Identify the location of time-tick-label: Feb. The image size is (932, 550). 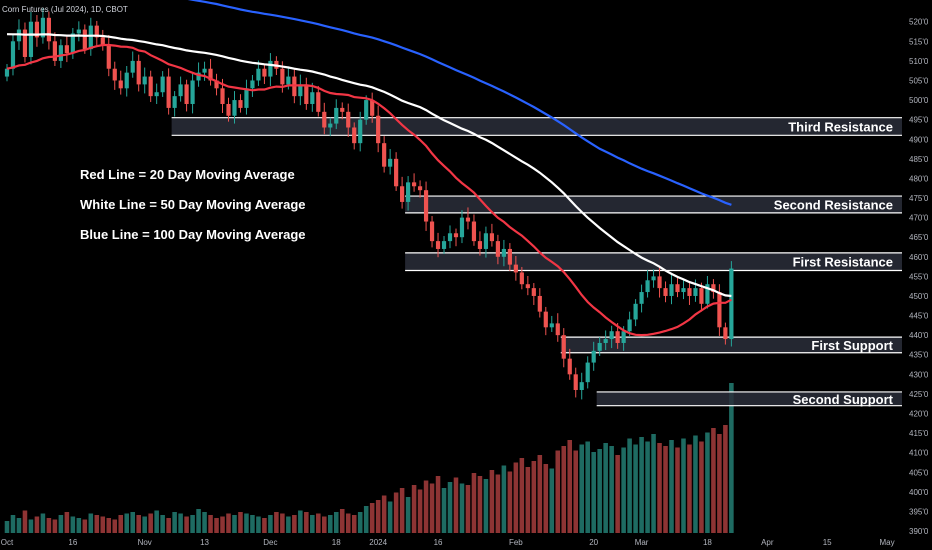
(516, 542).